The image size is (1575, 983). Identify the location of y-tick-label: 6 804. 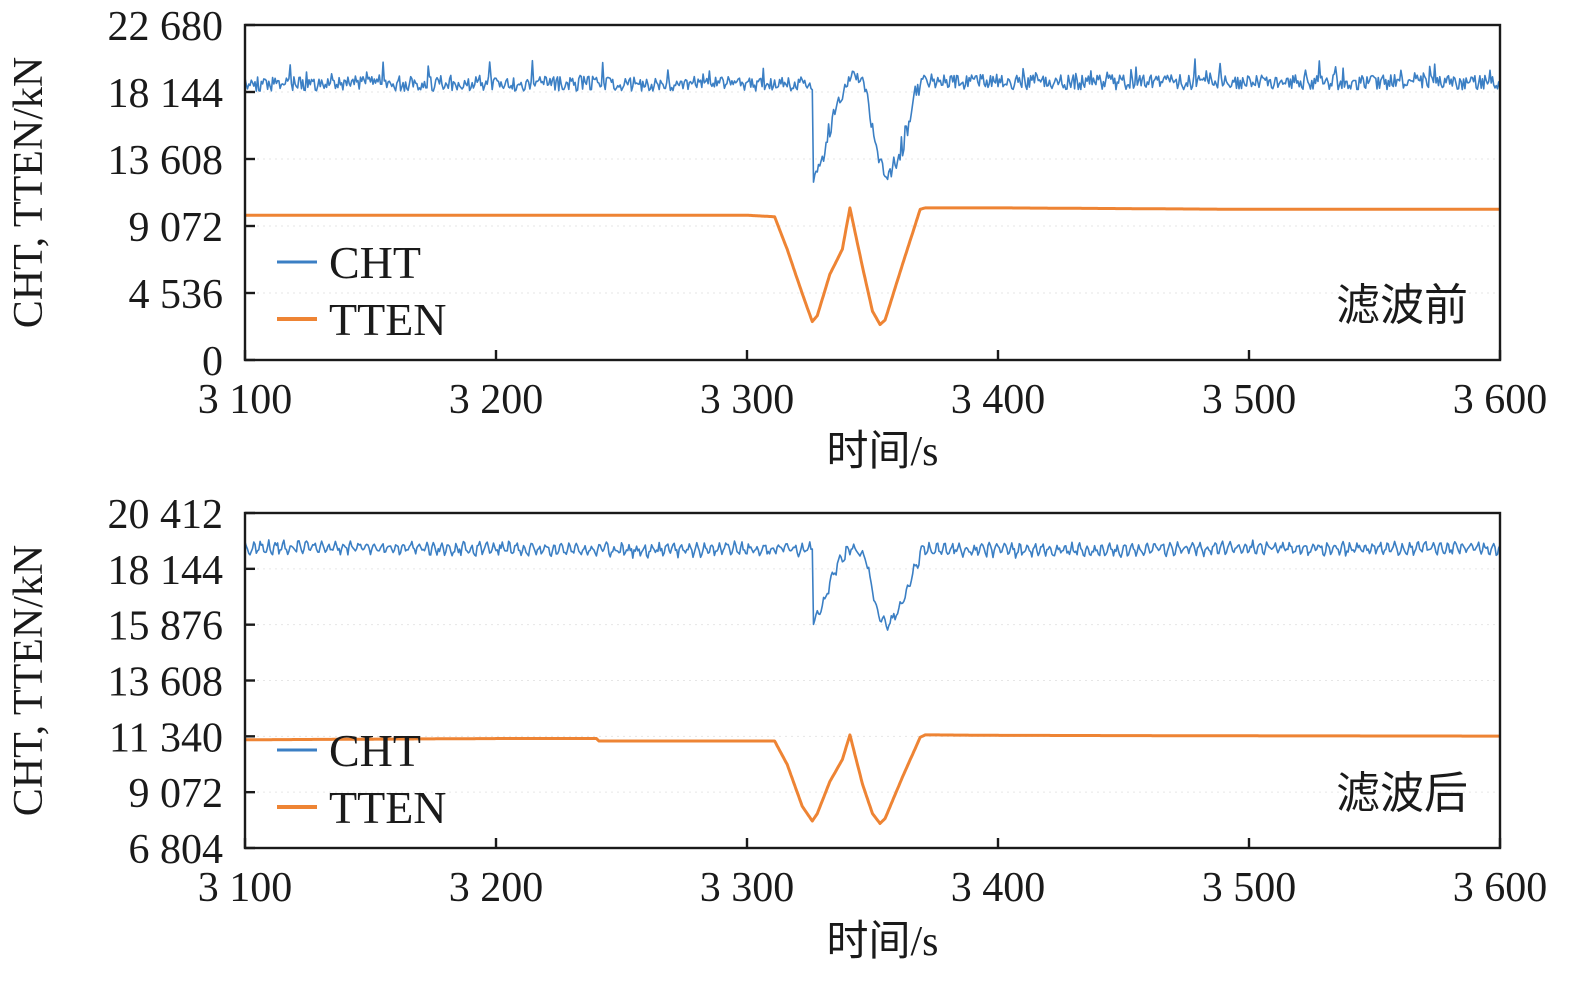
(176, 850).